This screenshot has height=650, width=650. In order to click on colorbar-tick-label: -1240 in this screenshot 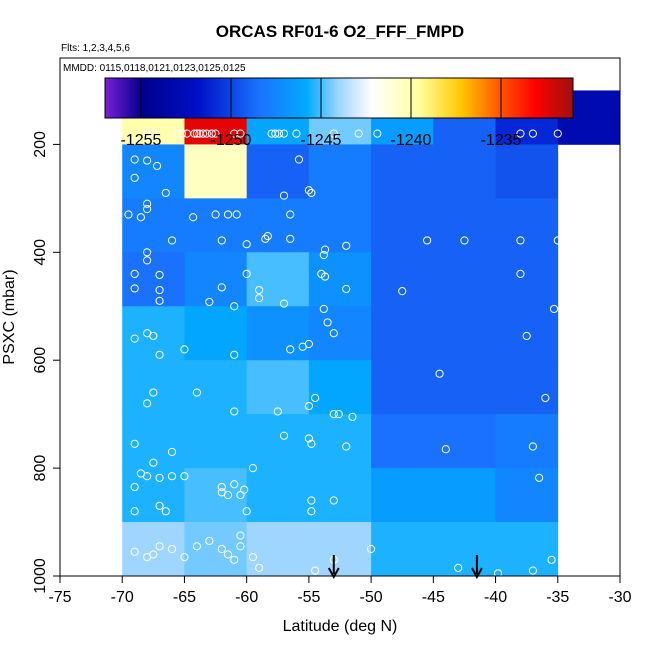, I will do `click(411, 140)`.